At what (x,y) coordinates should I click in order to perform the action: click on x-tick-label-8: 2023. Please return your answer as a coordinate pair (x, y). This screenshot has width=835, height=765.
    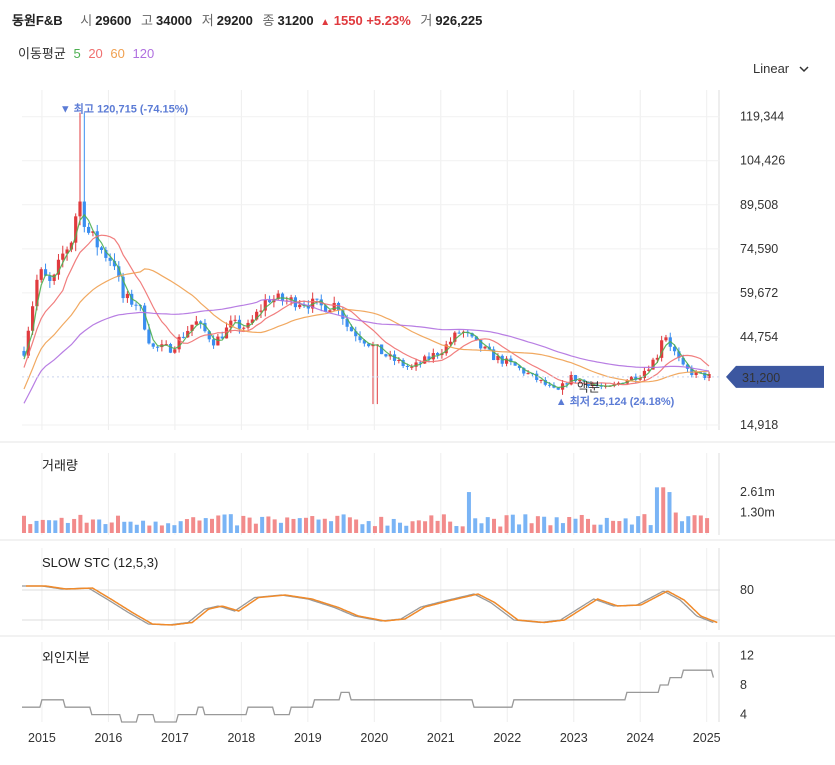
    Looking at the image, I should click on (574, 738).